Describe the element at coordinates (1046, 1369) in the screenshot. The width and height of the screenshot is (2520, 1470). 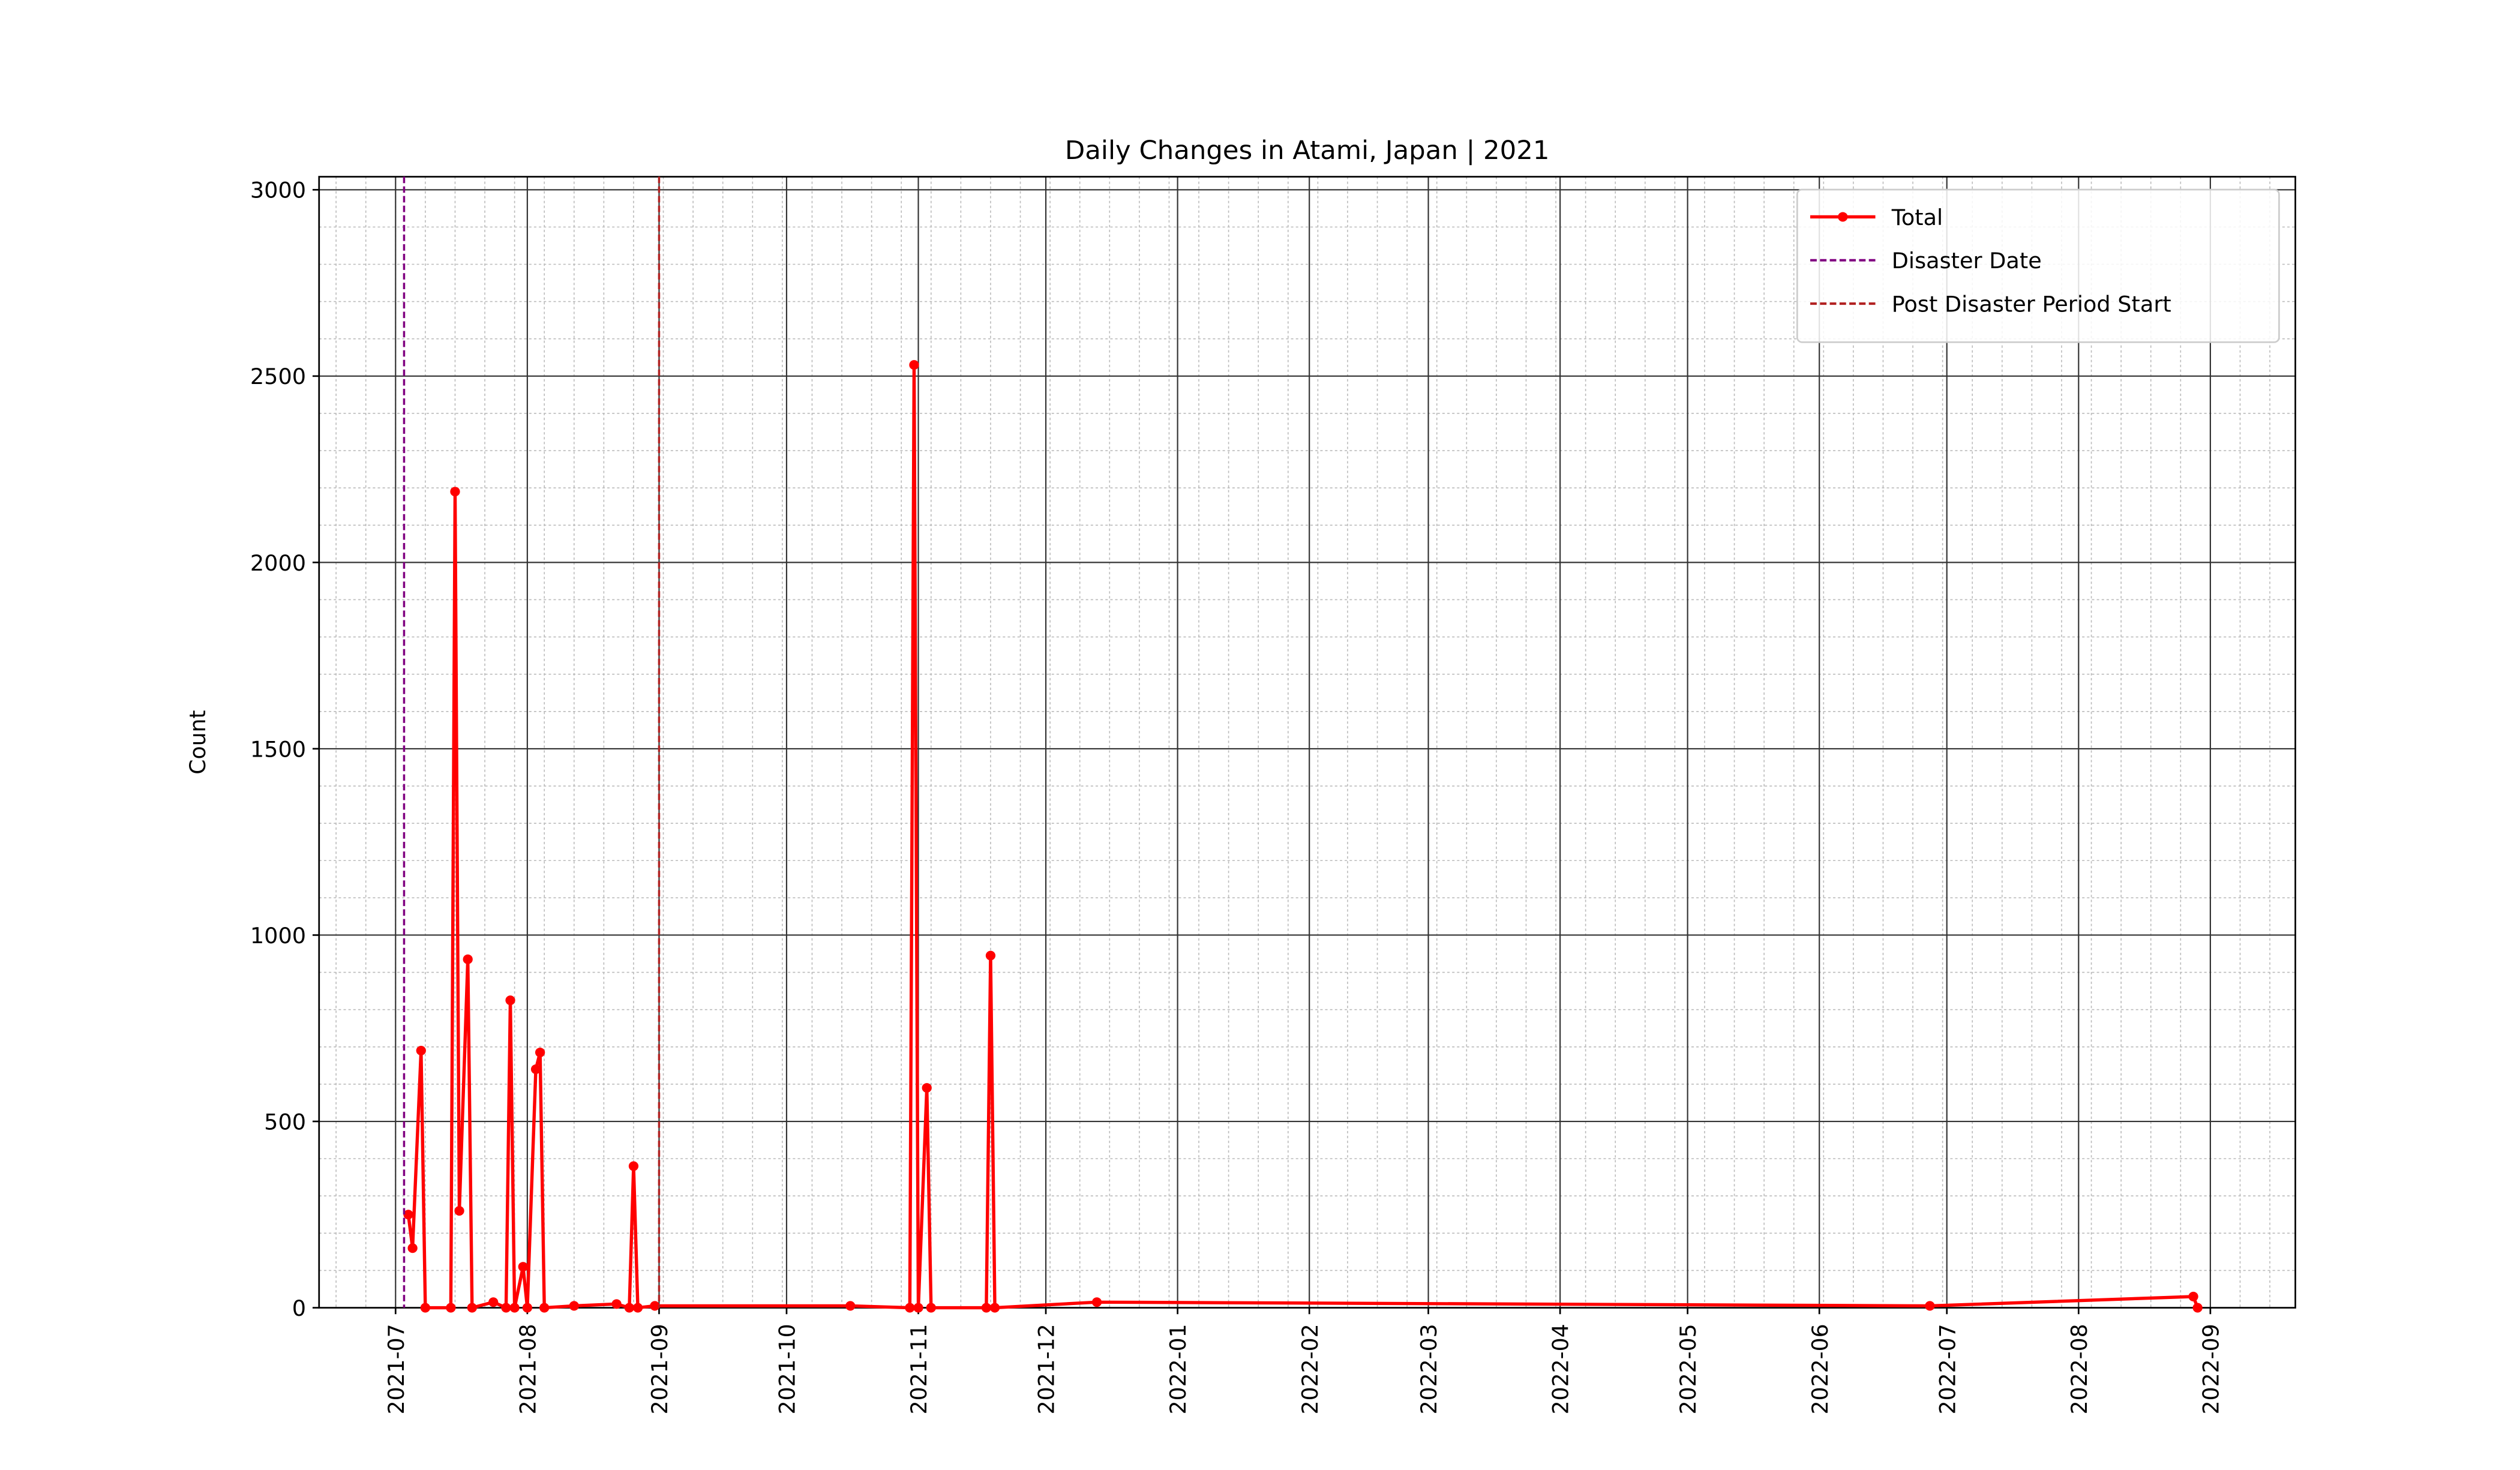
I see `x-tick-label: 2021-12` at that location.